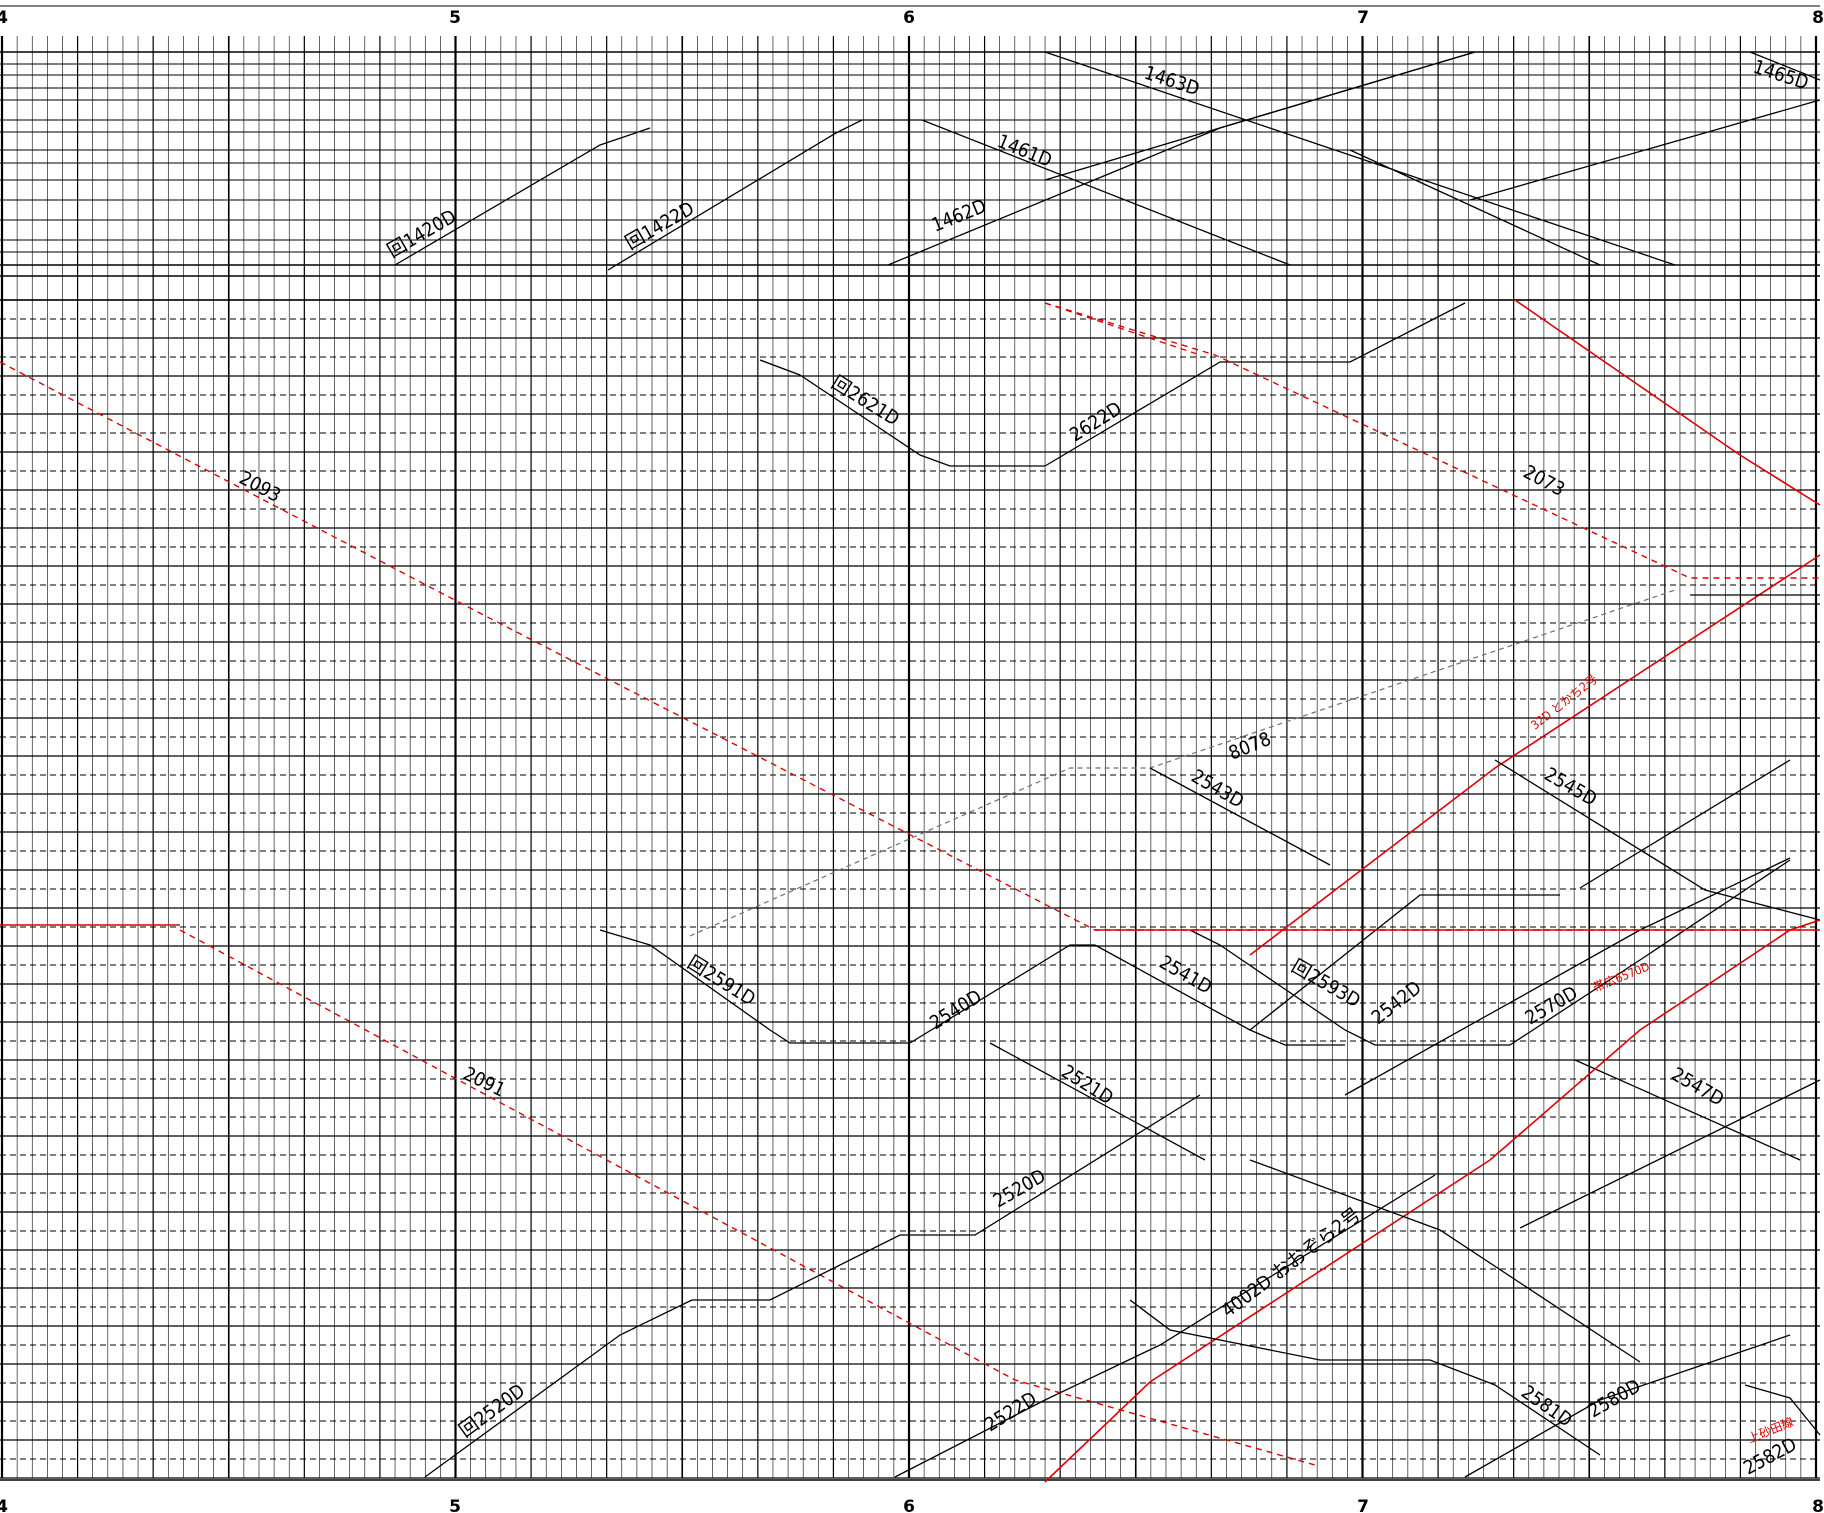 The width and height of the screenshot is (1824, 1513). I want to click on train-line-2543d: 2543D, so click(1240, 815).